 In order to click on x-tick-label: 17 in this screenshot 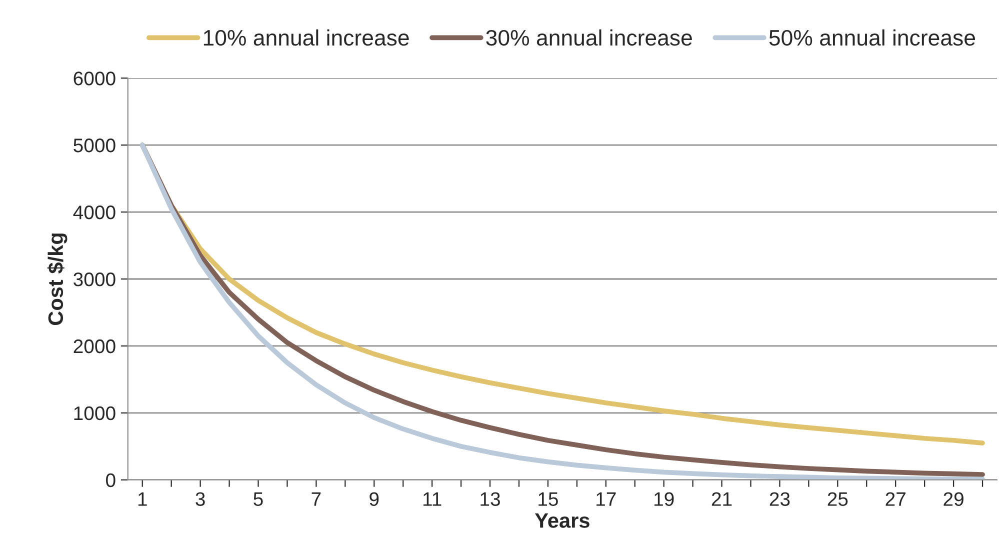, I will do `click(606, 499)`.